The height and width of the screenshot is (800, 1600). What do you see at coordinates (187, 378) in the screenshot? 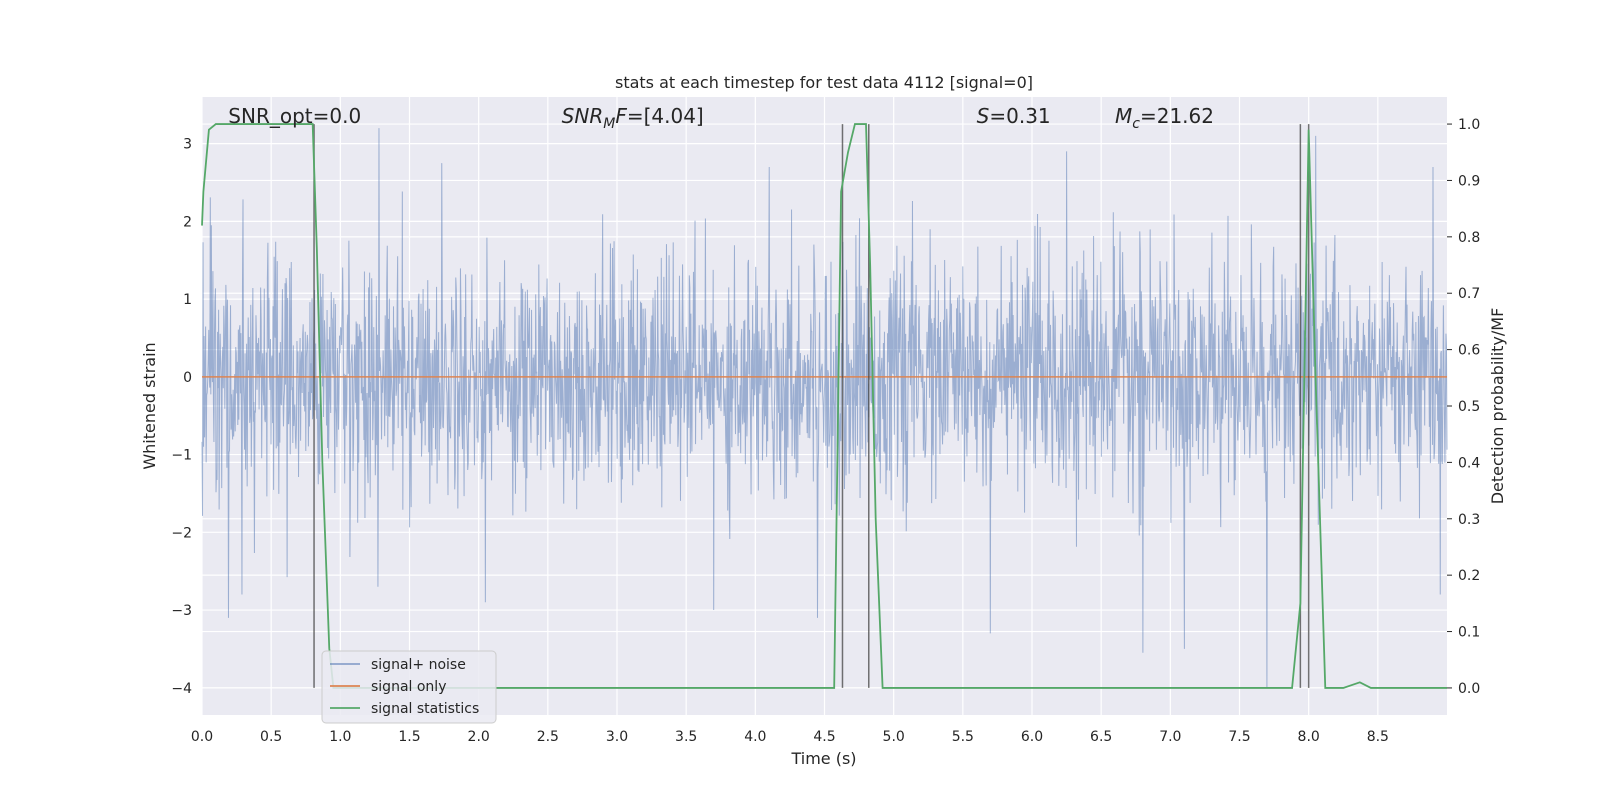
I see `y-tick-label: 0` at bounding box center [187, 378].